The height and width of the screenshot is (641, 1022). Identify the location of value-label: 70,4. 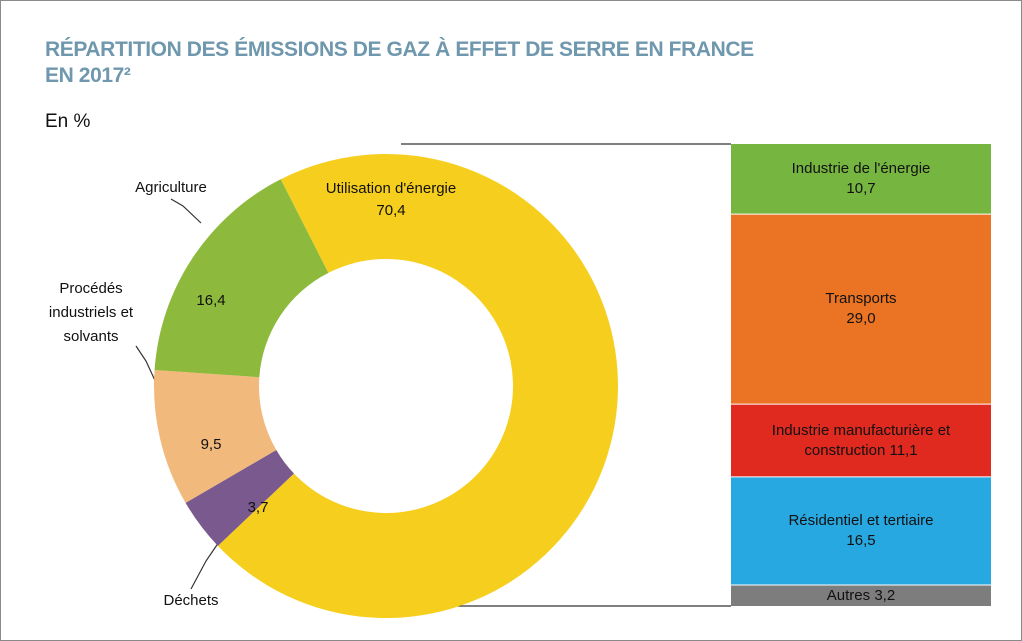
(391, 210).